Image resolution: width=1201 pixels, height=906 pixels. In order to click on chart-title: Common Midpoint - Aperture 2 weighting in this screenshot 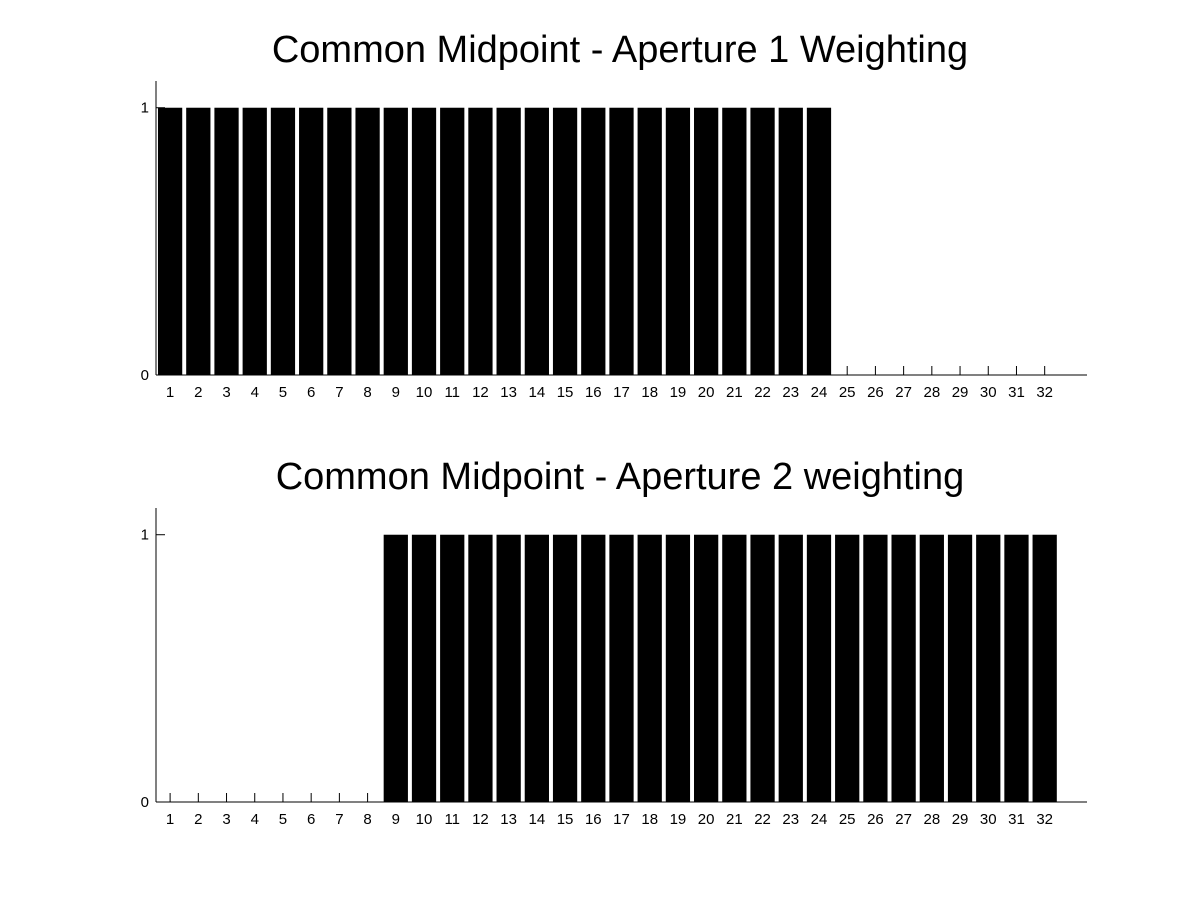, I will do `click(620, 477)`.